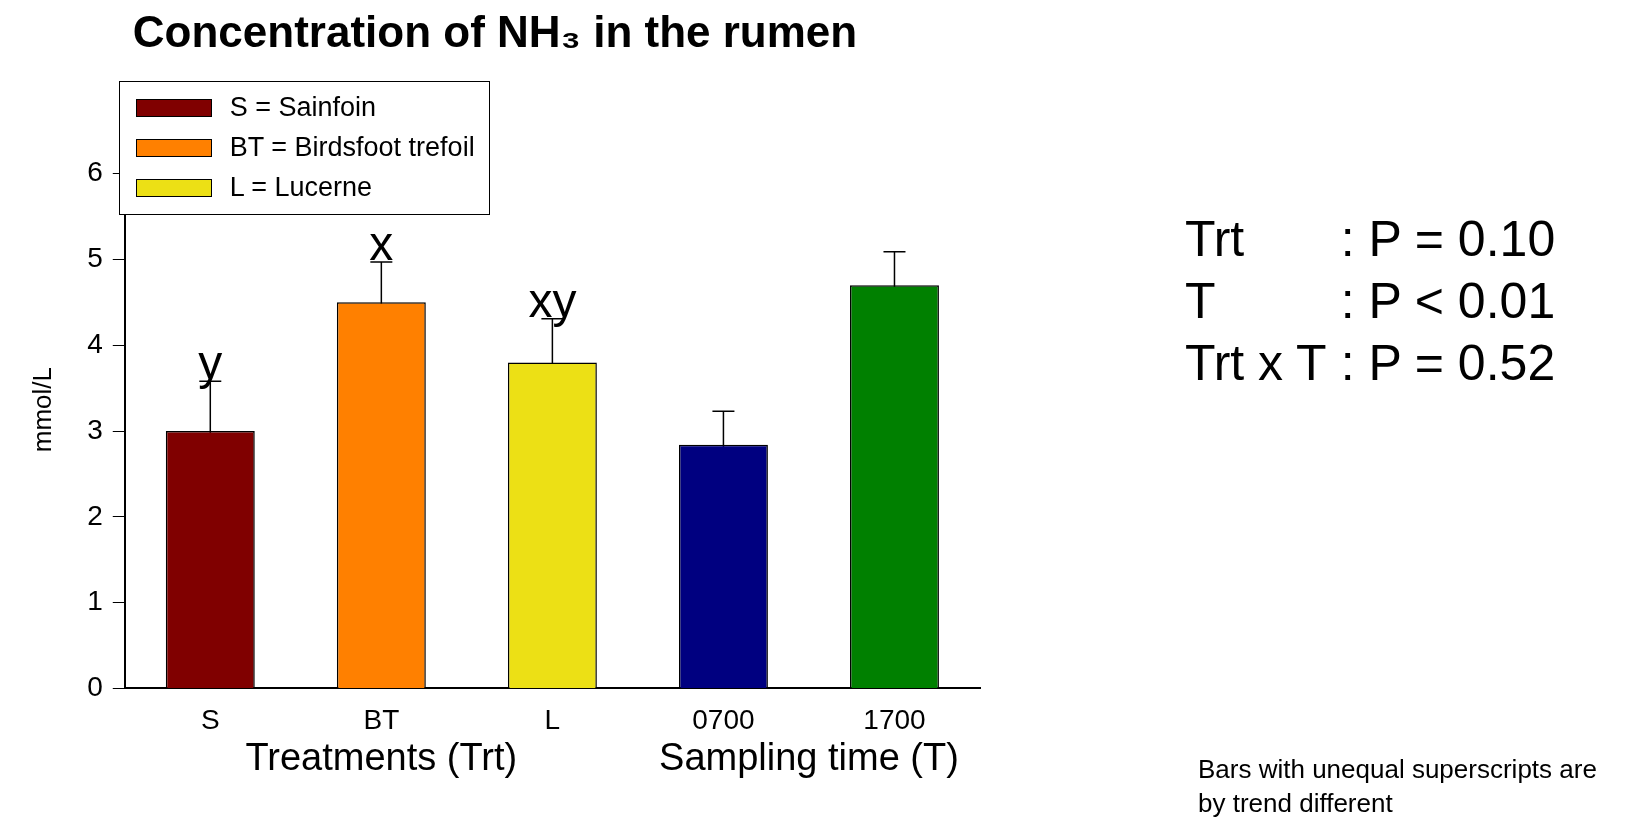  Describe the element at coordinates (894, 719) in the screenshot. I see `x-tick-label: 1700` at that location.